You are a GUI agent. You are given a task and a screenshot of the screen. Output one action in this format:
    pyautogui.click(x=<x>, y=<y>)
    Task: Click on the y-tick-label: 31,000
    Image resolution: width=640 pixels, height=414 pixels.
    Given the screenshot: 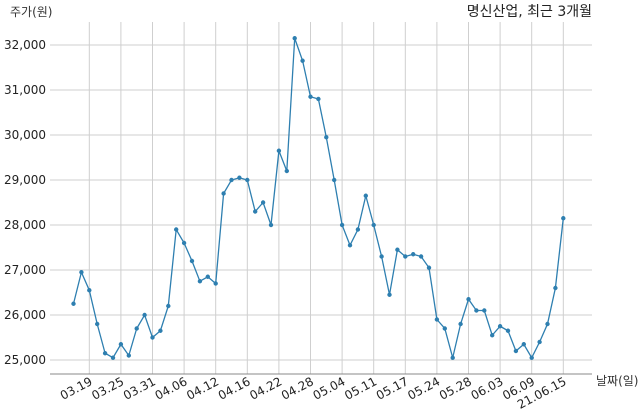 What is the action you would take?
    pyautogui.click(x=25, y=90)
    